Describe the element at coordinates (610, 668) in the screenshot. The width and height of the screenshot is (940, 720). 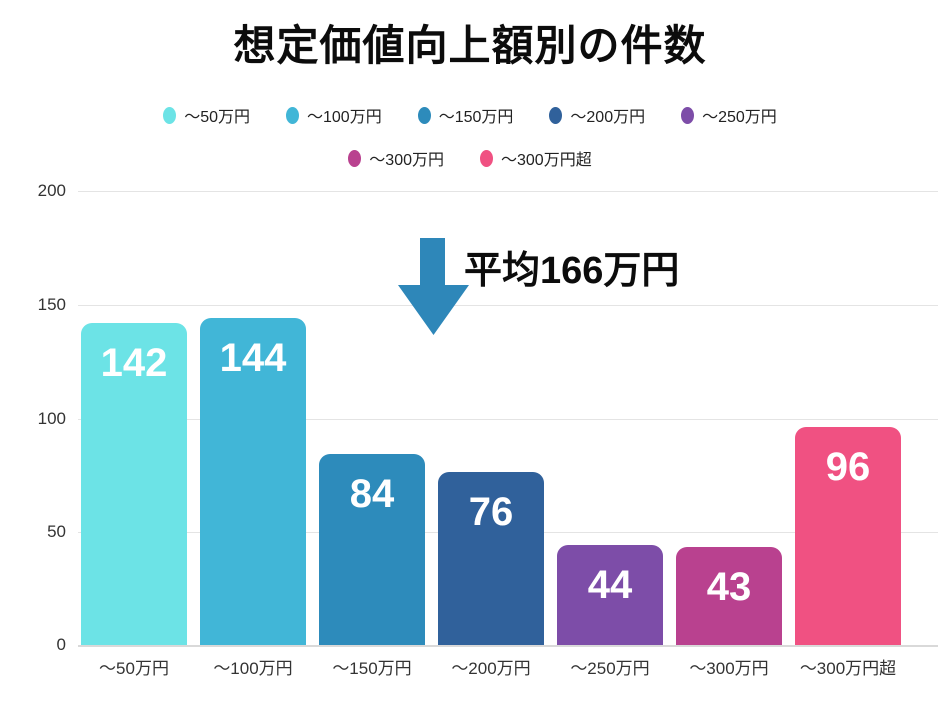
I see `x-axis-label: ～250万円` at that location.